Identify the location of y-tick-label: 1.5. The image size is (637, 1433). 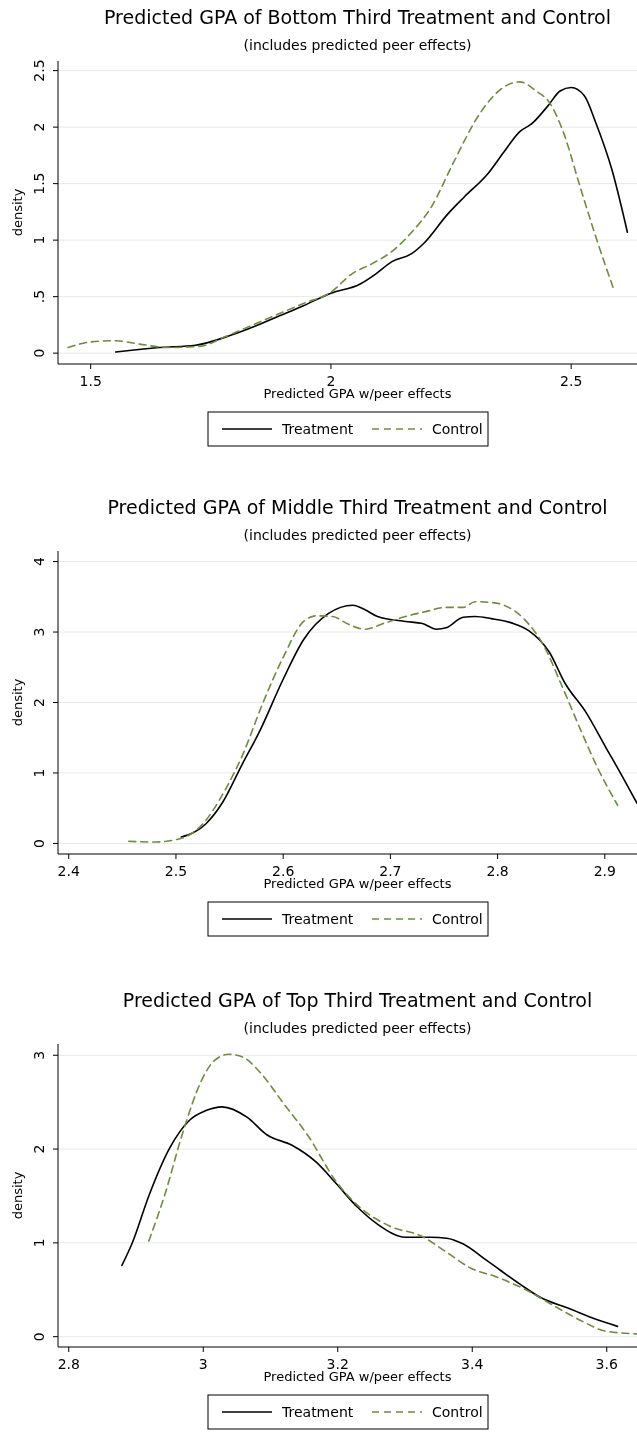
(39, 183).